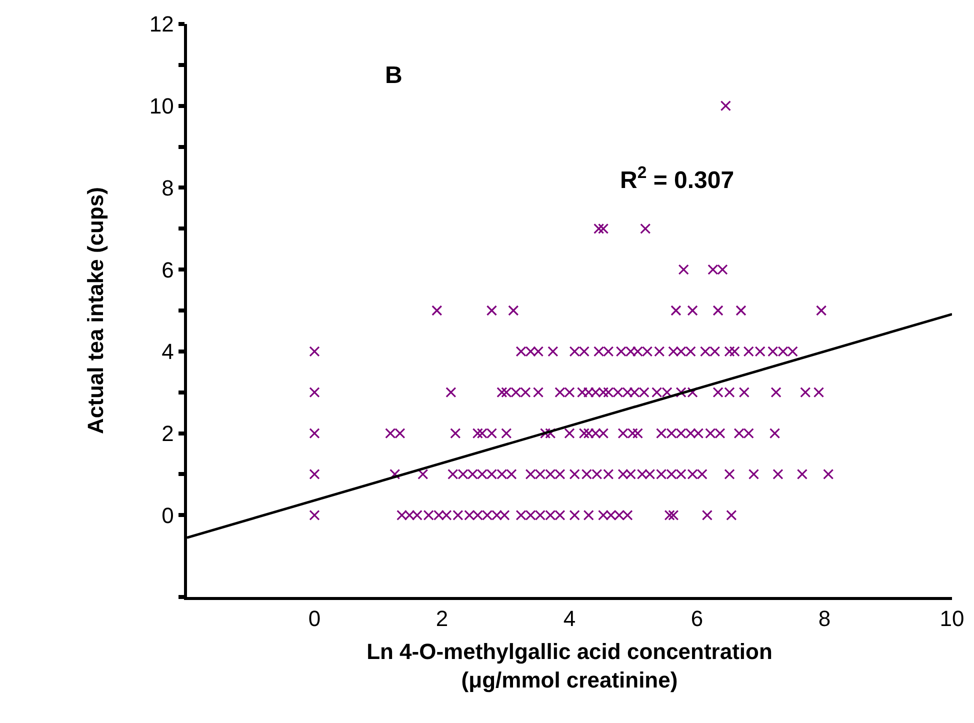 The width and height of the screenshot is (974, 723). I want to click on x-tick-label: 0, so click(314, 619).